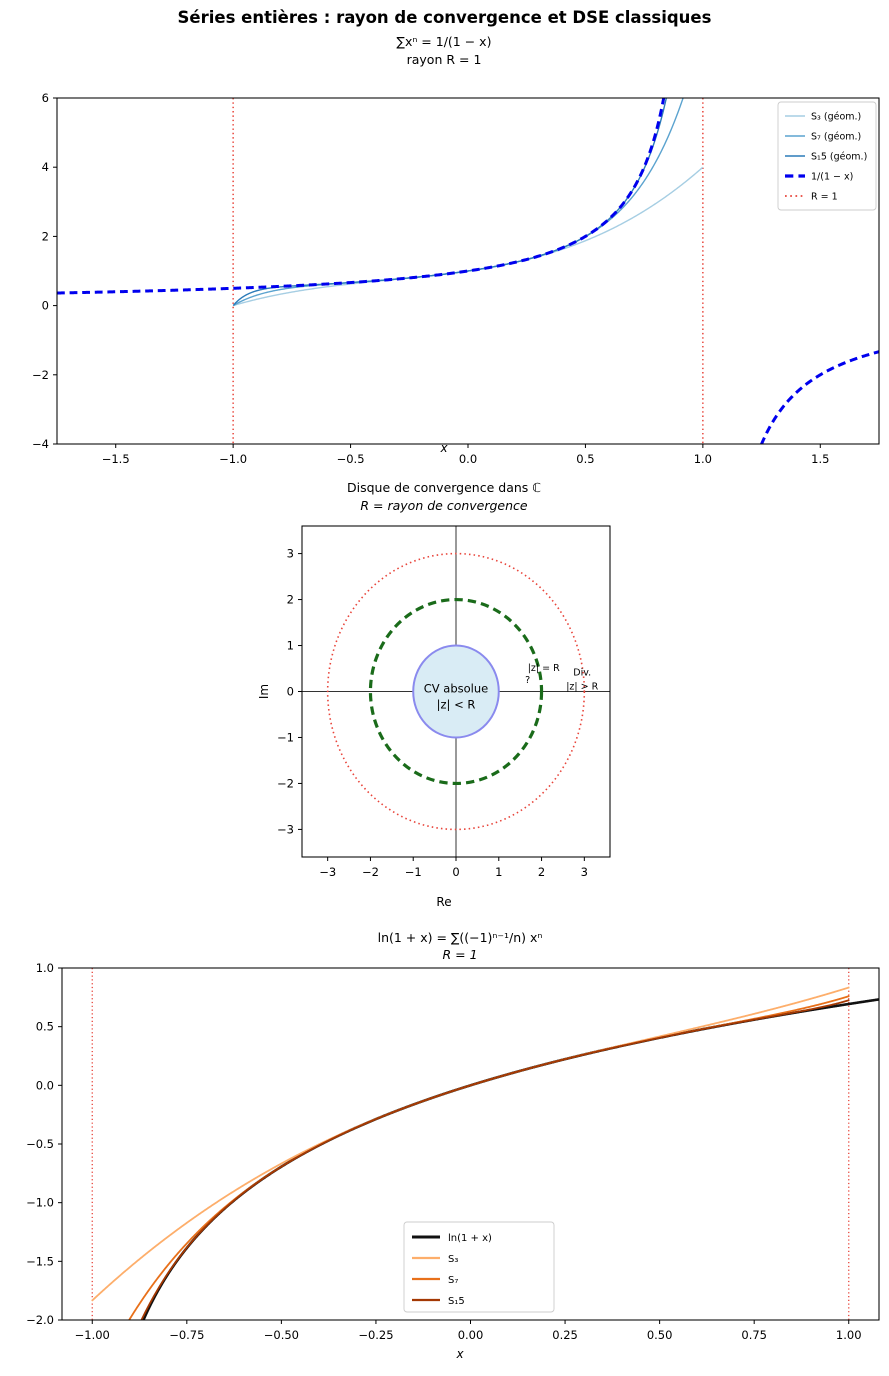 This screenshot has height=1376, width=889. Describe the element at coordinates (468, 459) in the screenshot. I see `chart1-xticklabel: 0.0` at that location.